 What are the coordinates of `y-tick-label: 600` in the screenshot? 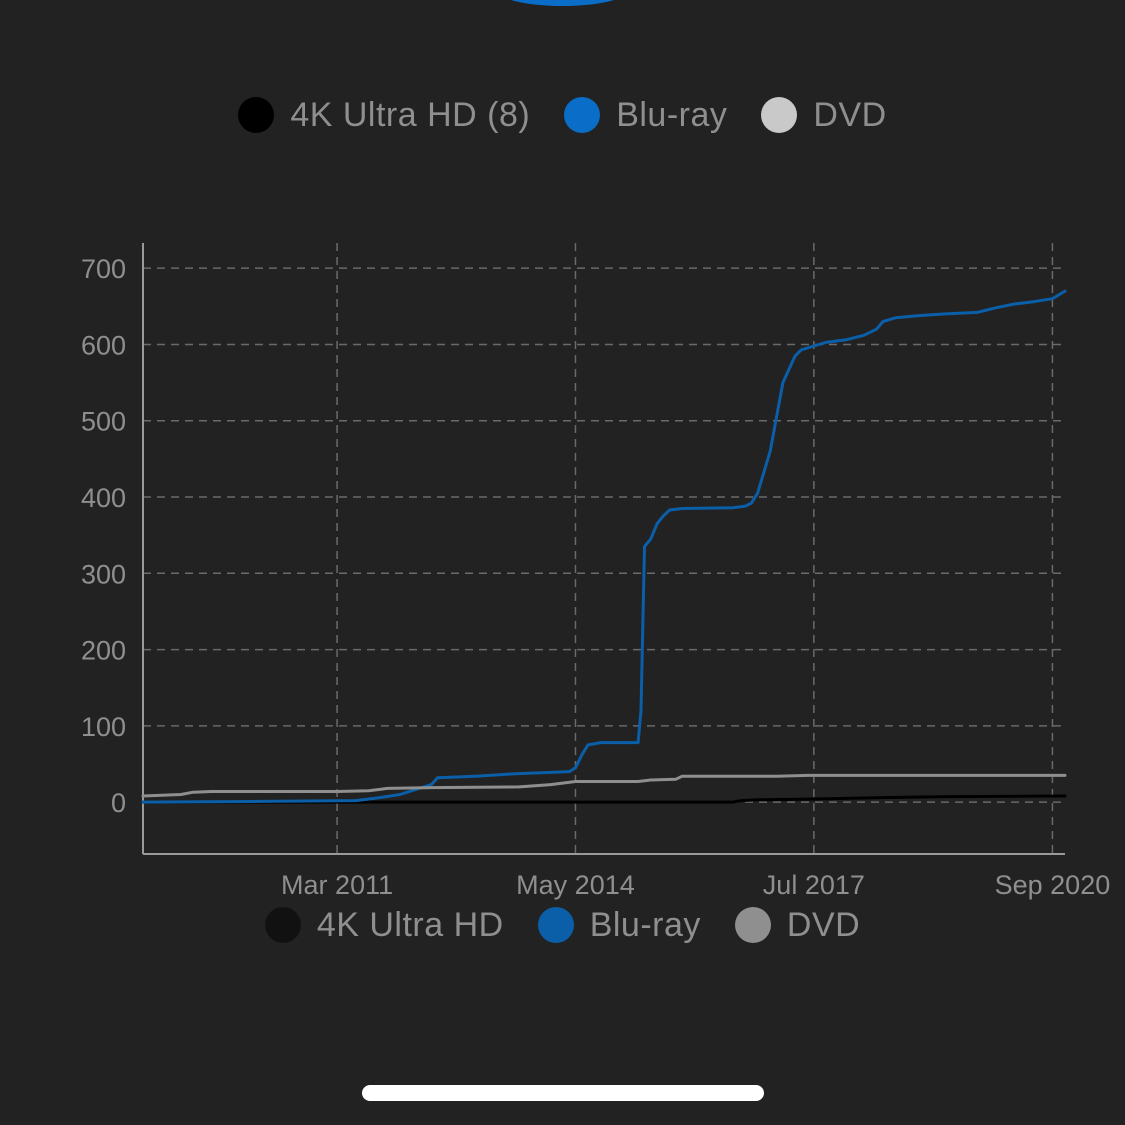 It's located at (103, 345).